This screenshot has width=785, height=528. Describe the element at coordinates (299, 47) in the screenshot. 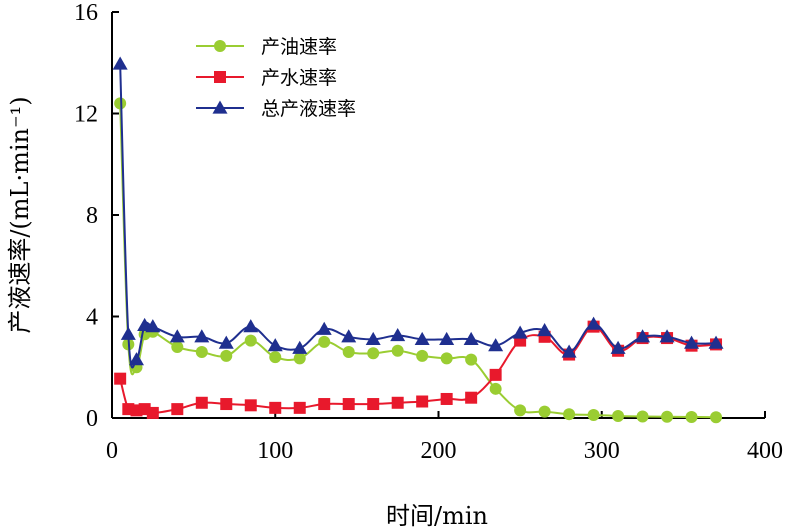

I see `legend-label-oil: 产油速率` at that location.